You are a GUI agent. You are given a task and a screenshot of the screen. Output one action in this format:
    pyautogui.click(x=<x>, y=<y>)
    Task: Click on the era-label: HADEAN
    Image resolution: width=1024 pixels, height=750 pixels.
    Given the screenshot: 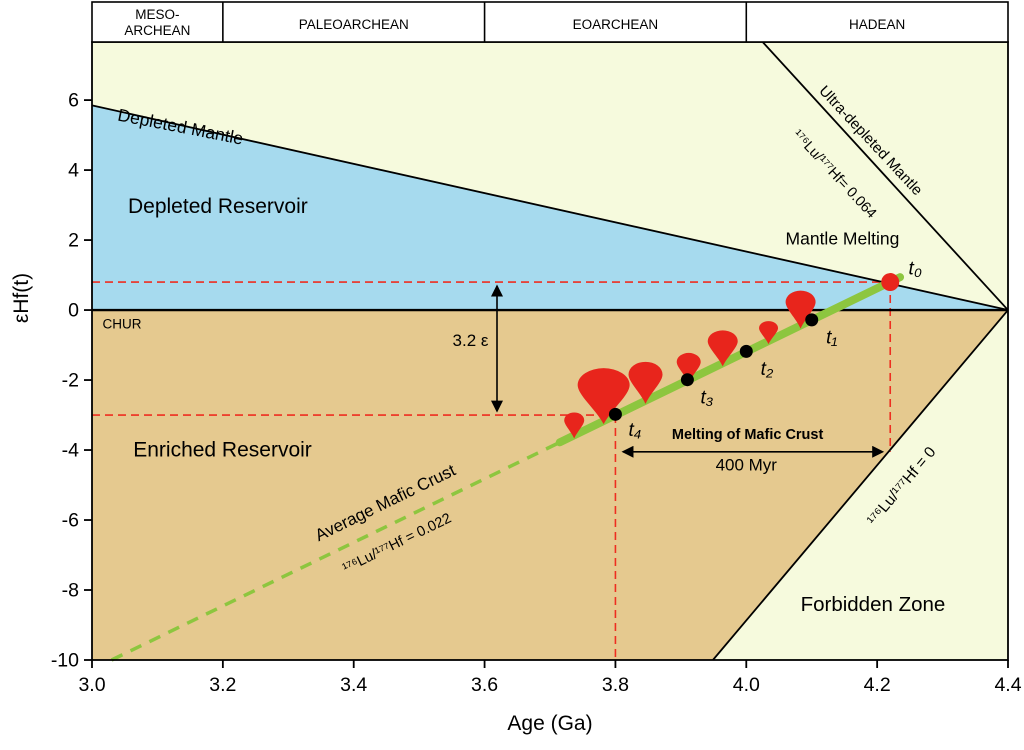 What is the action you would take?
    pyautogui.click(x=877, y=24)
    